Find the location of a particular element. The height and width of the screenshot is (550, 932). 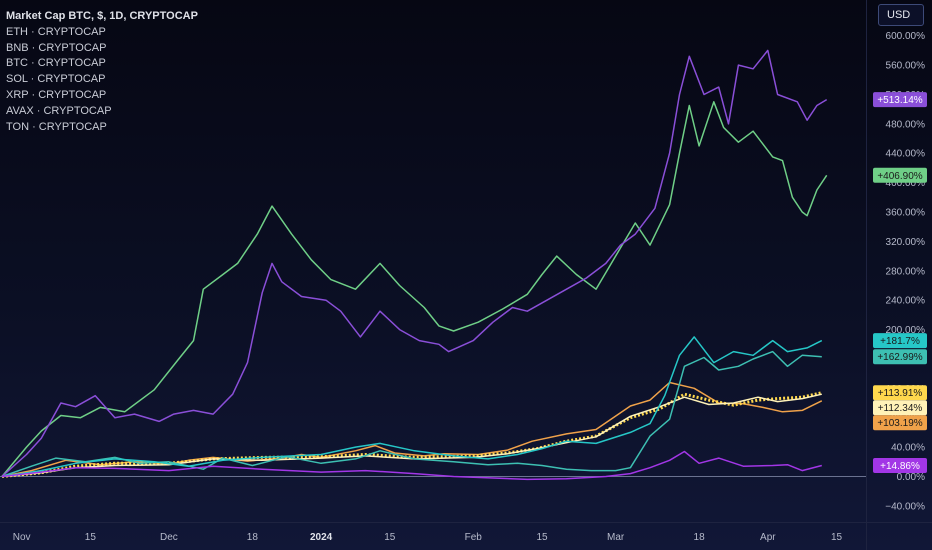

value-badge-label: +113.91% is located at coordinates (900, 393).